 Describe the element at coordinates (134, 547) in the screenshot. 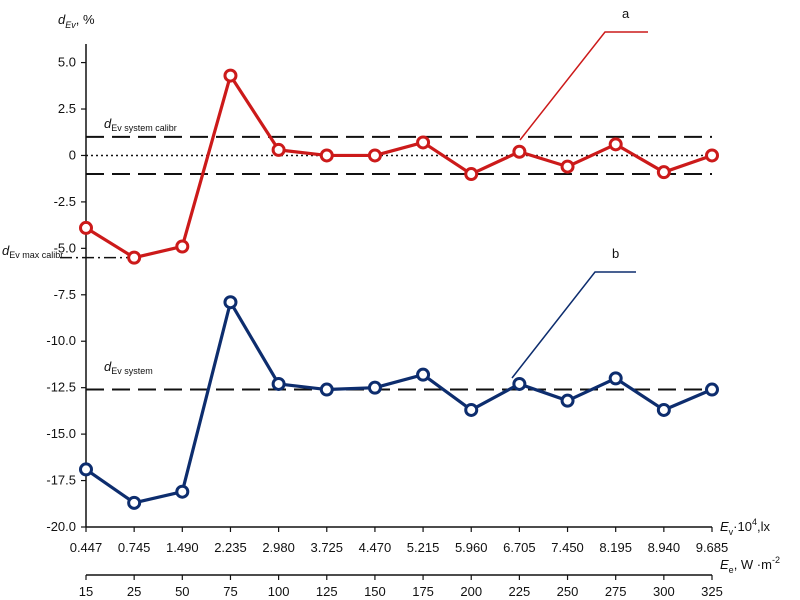

I see `x-top-tick-label: 0.745` at that location.